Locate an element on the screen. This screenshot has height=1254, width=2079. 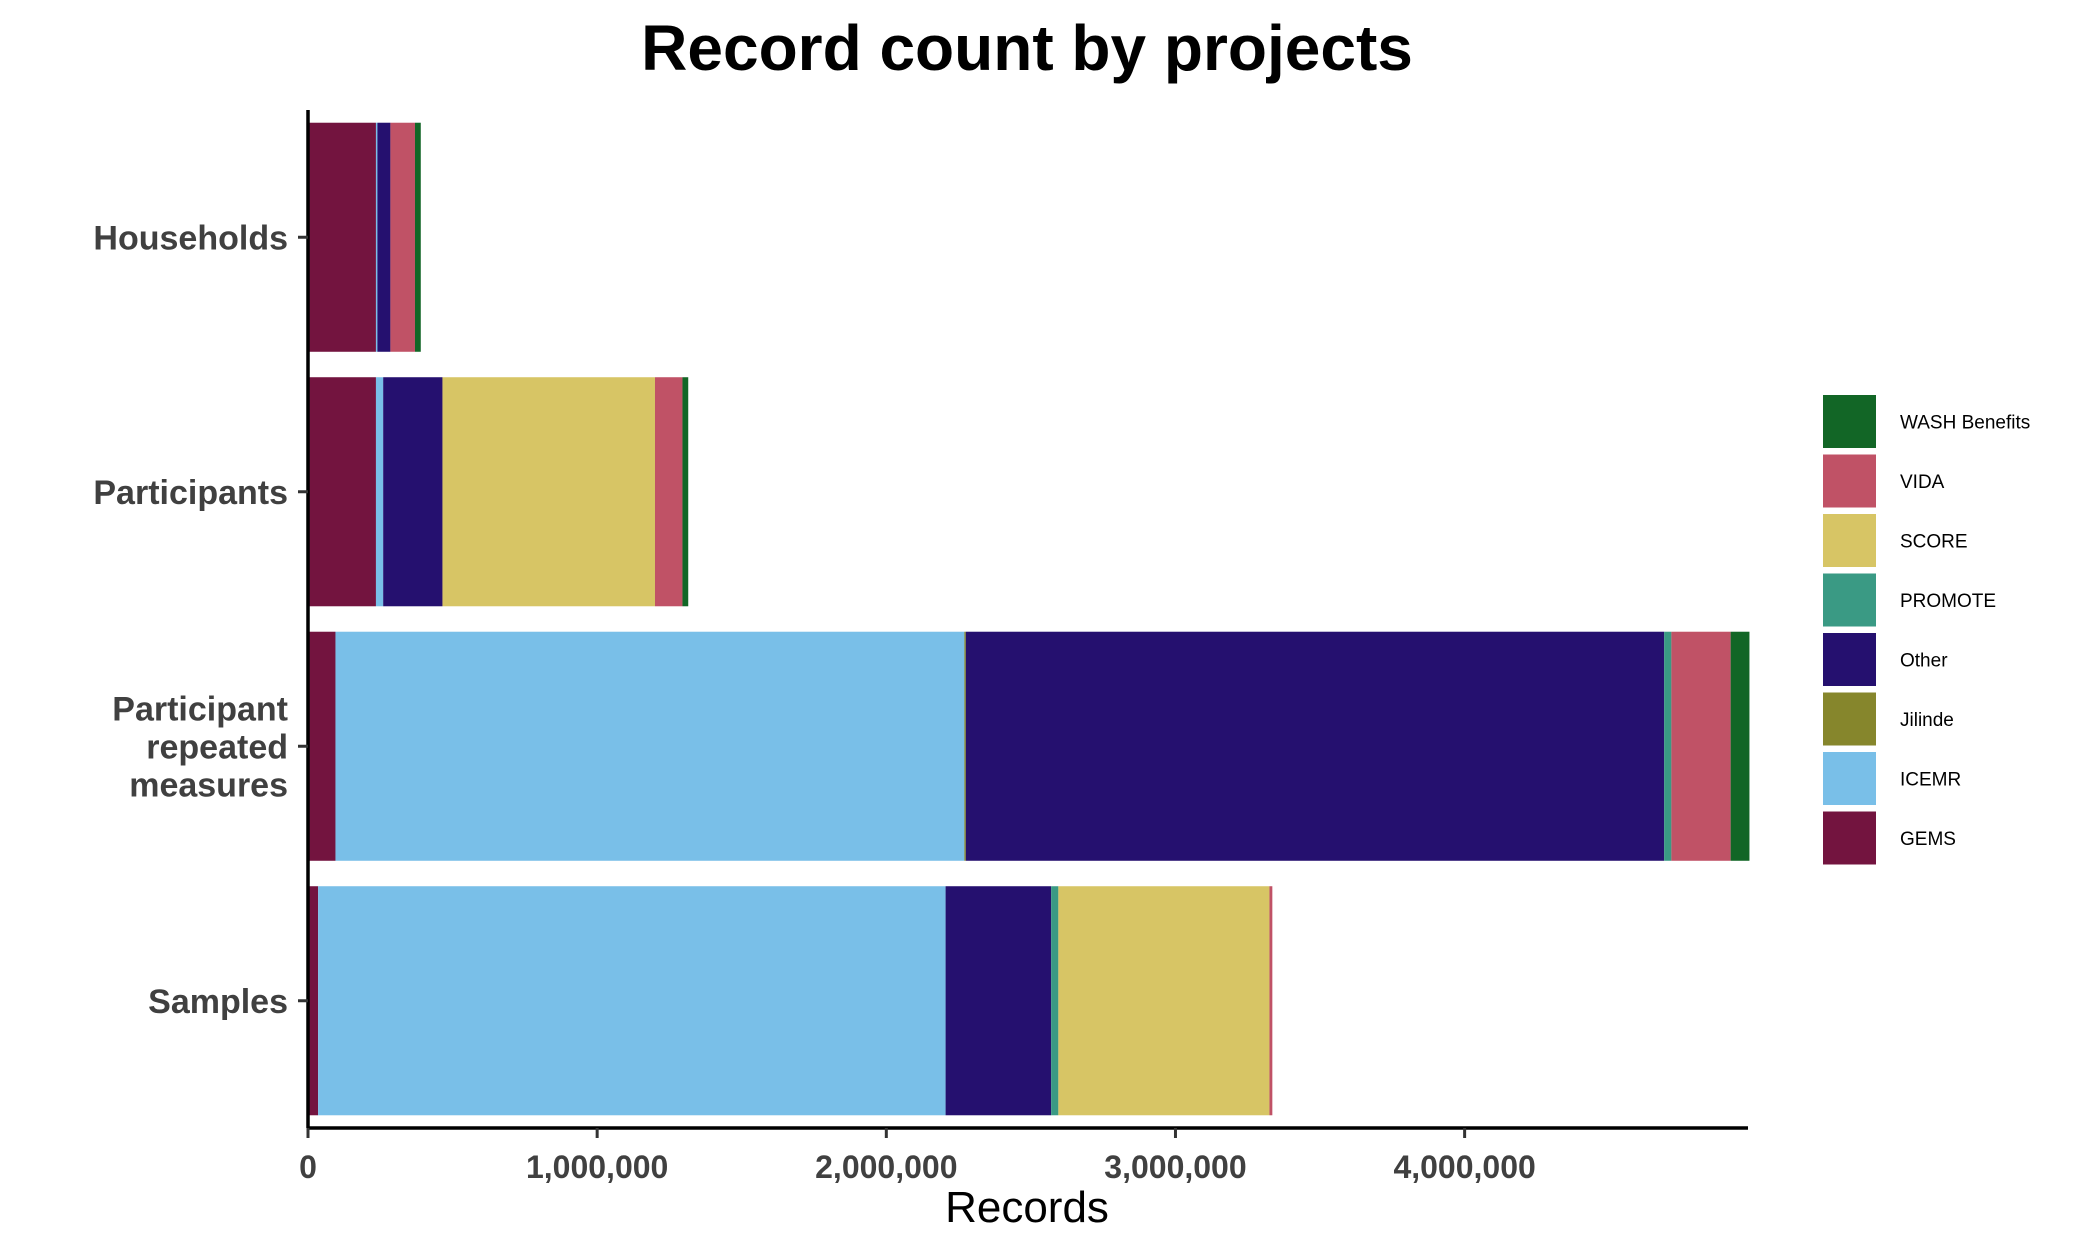
legend-swatch-vida is located at coordinates (1849, 481).